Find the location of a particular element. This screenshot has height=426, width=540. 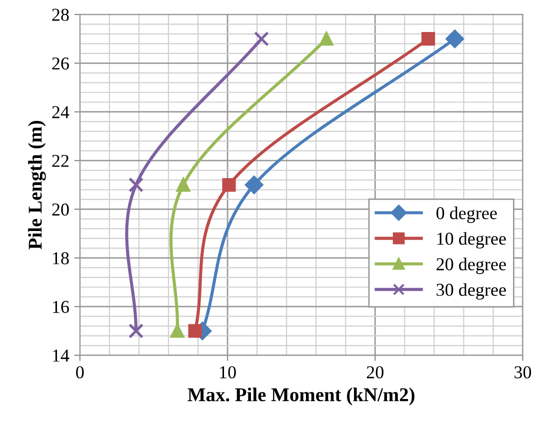

x-axis-title: Max. Pile Moment (kN/m2) is located at coordinates (301, 397).